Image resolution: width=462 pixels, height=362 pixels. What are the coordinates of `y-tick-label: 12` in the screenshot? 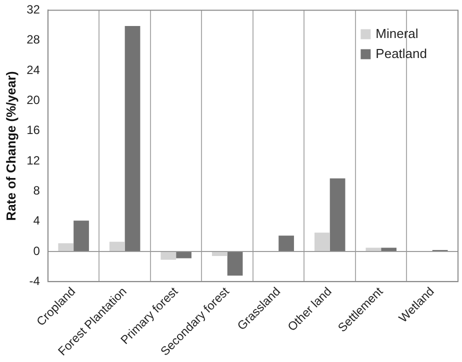 It's located at (33, 160).